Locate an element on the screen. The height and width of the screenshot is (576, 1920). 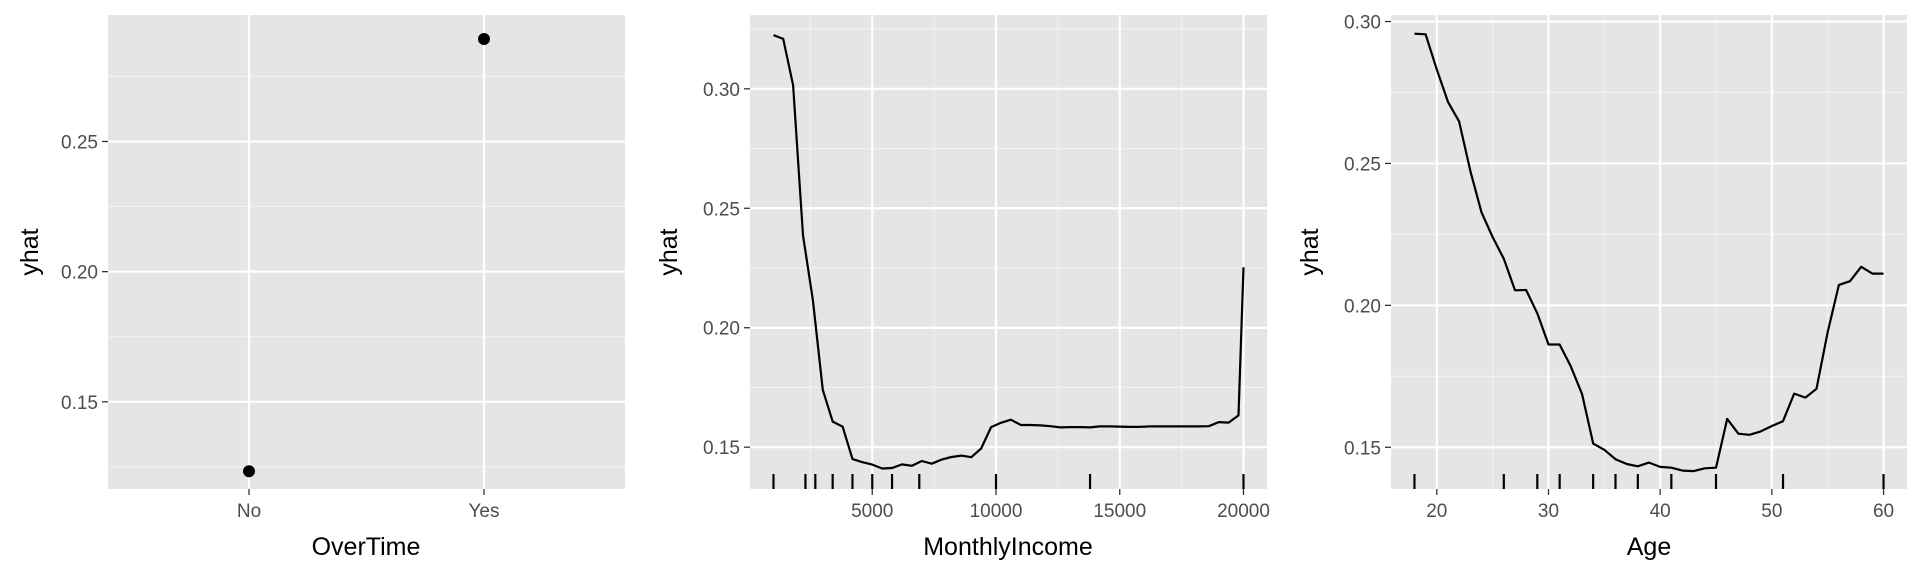
x-axis-title: MonthlyIncome is located at coordinates (1008, 547).